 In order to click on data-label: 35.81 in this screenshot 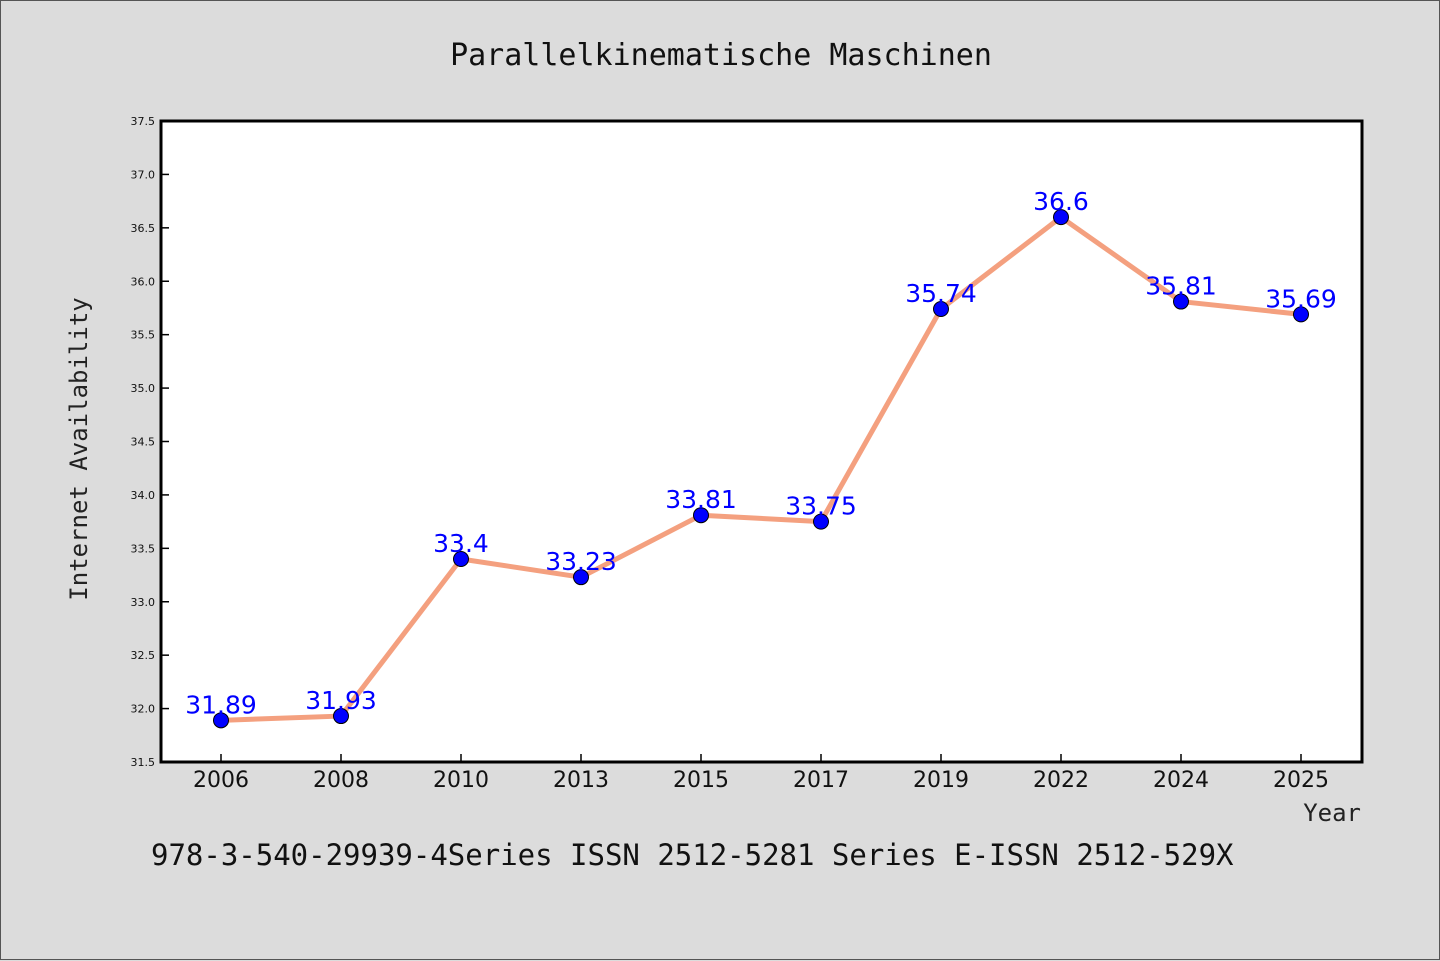, I will do `click(1181, 286)`.